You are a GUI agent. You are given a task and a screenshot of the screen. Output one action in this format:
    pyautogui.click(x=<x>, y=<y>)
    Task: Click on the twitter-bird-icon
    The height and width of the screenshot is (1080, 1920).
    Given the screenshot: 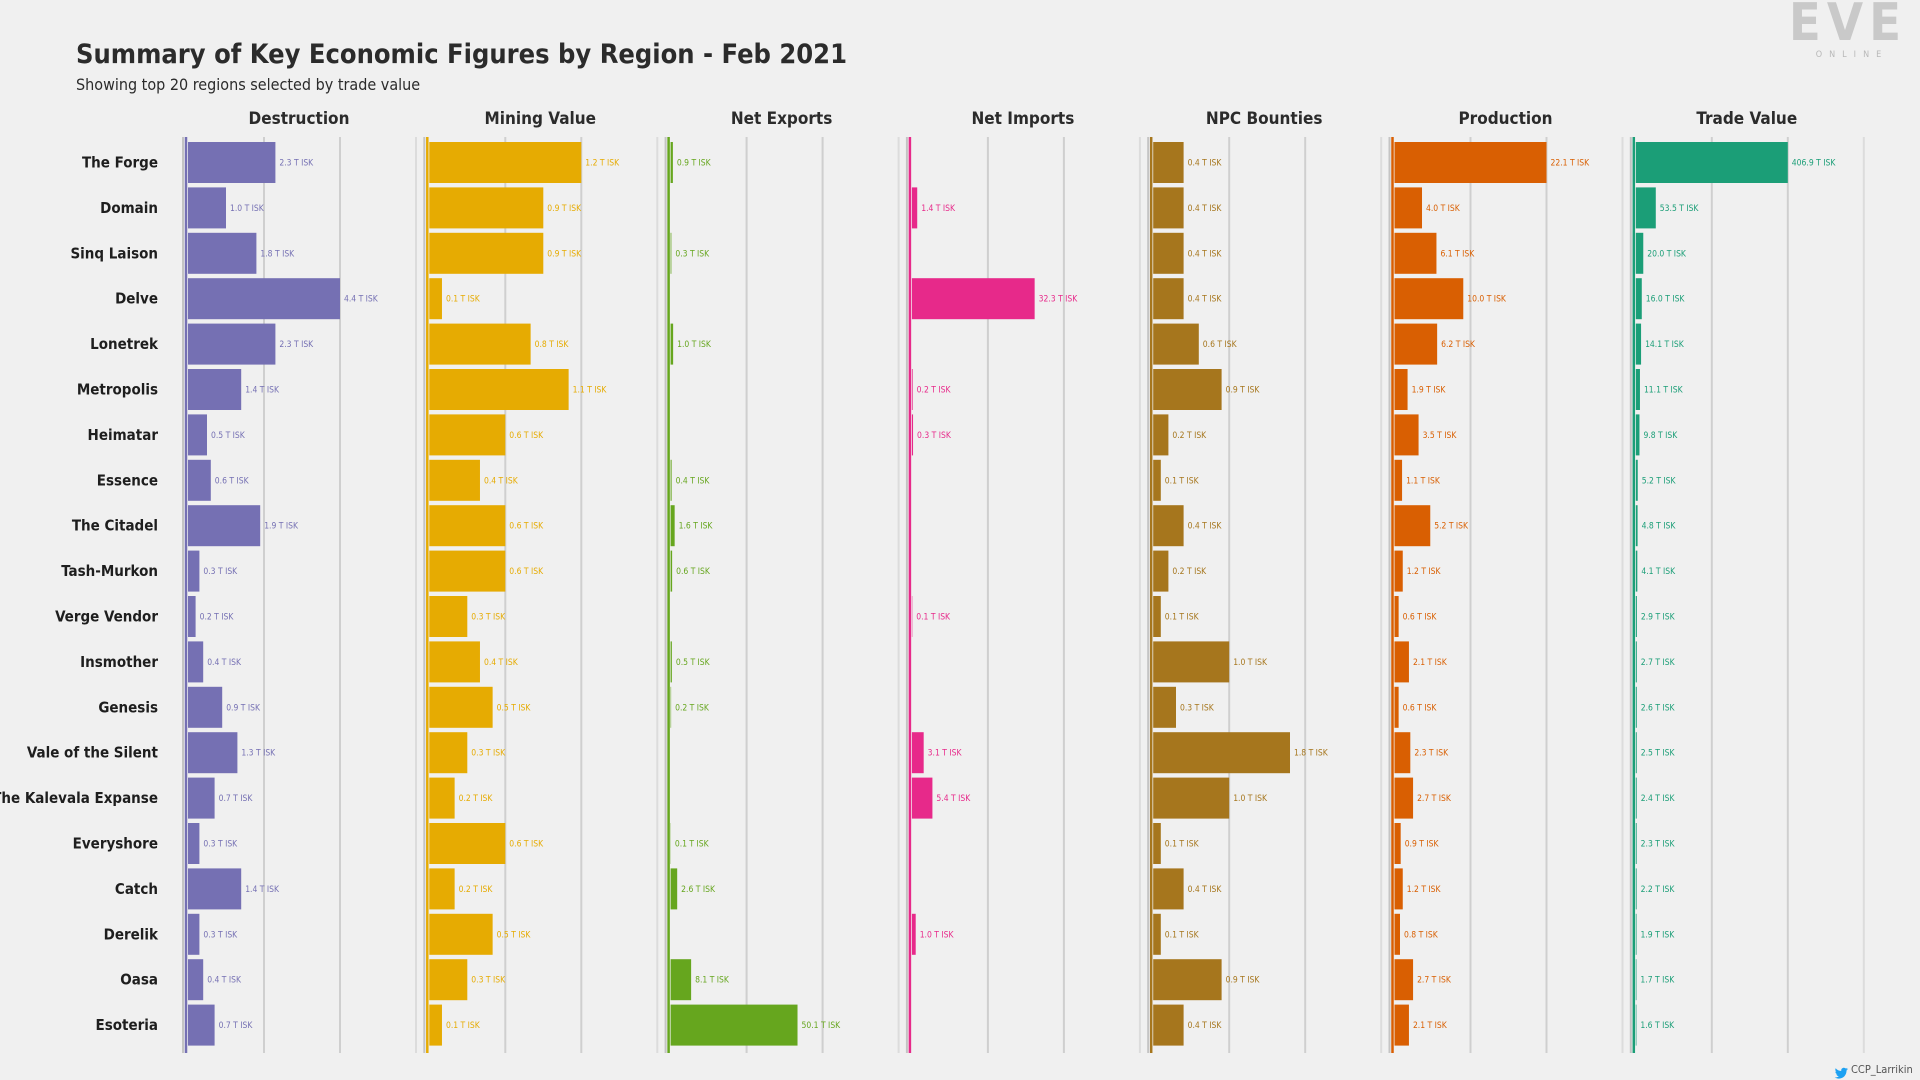 What is the action you would take?
    pyautogui.click(x=1841, y=1073)
    